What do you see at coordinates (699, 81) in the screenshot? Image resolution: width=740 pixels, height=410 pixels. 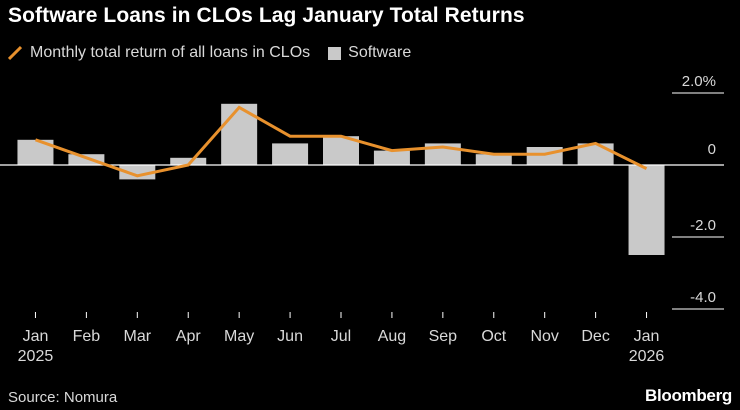 I see `y-tick-label: 2.0%` at bounding box center [699, 81].